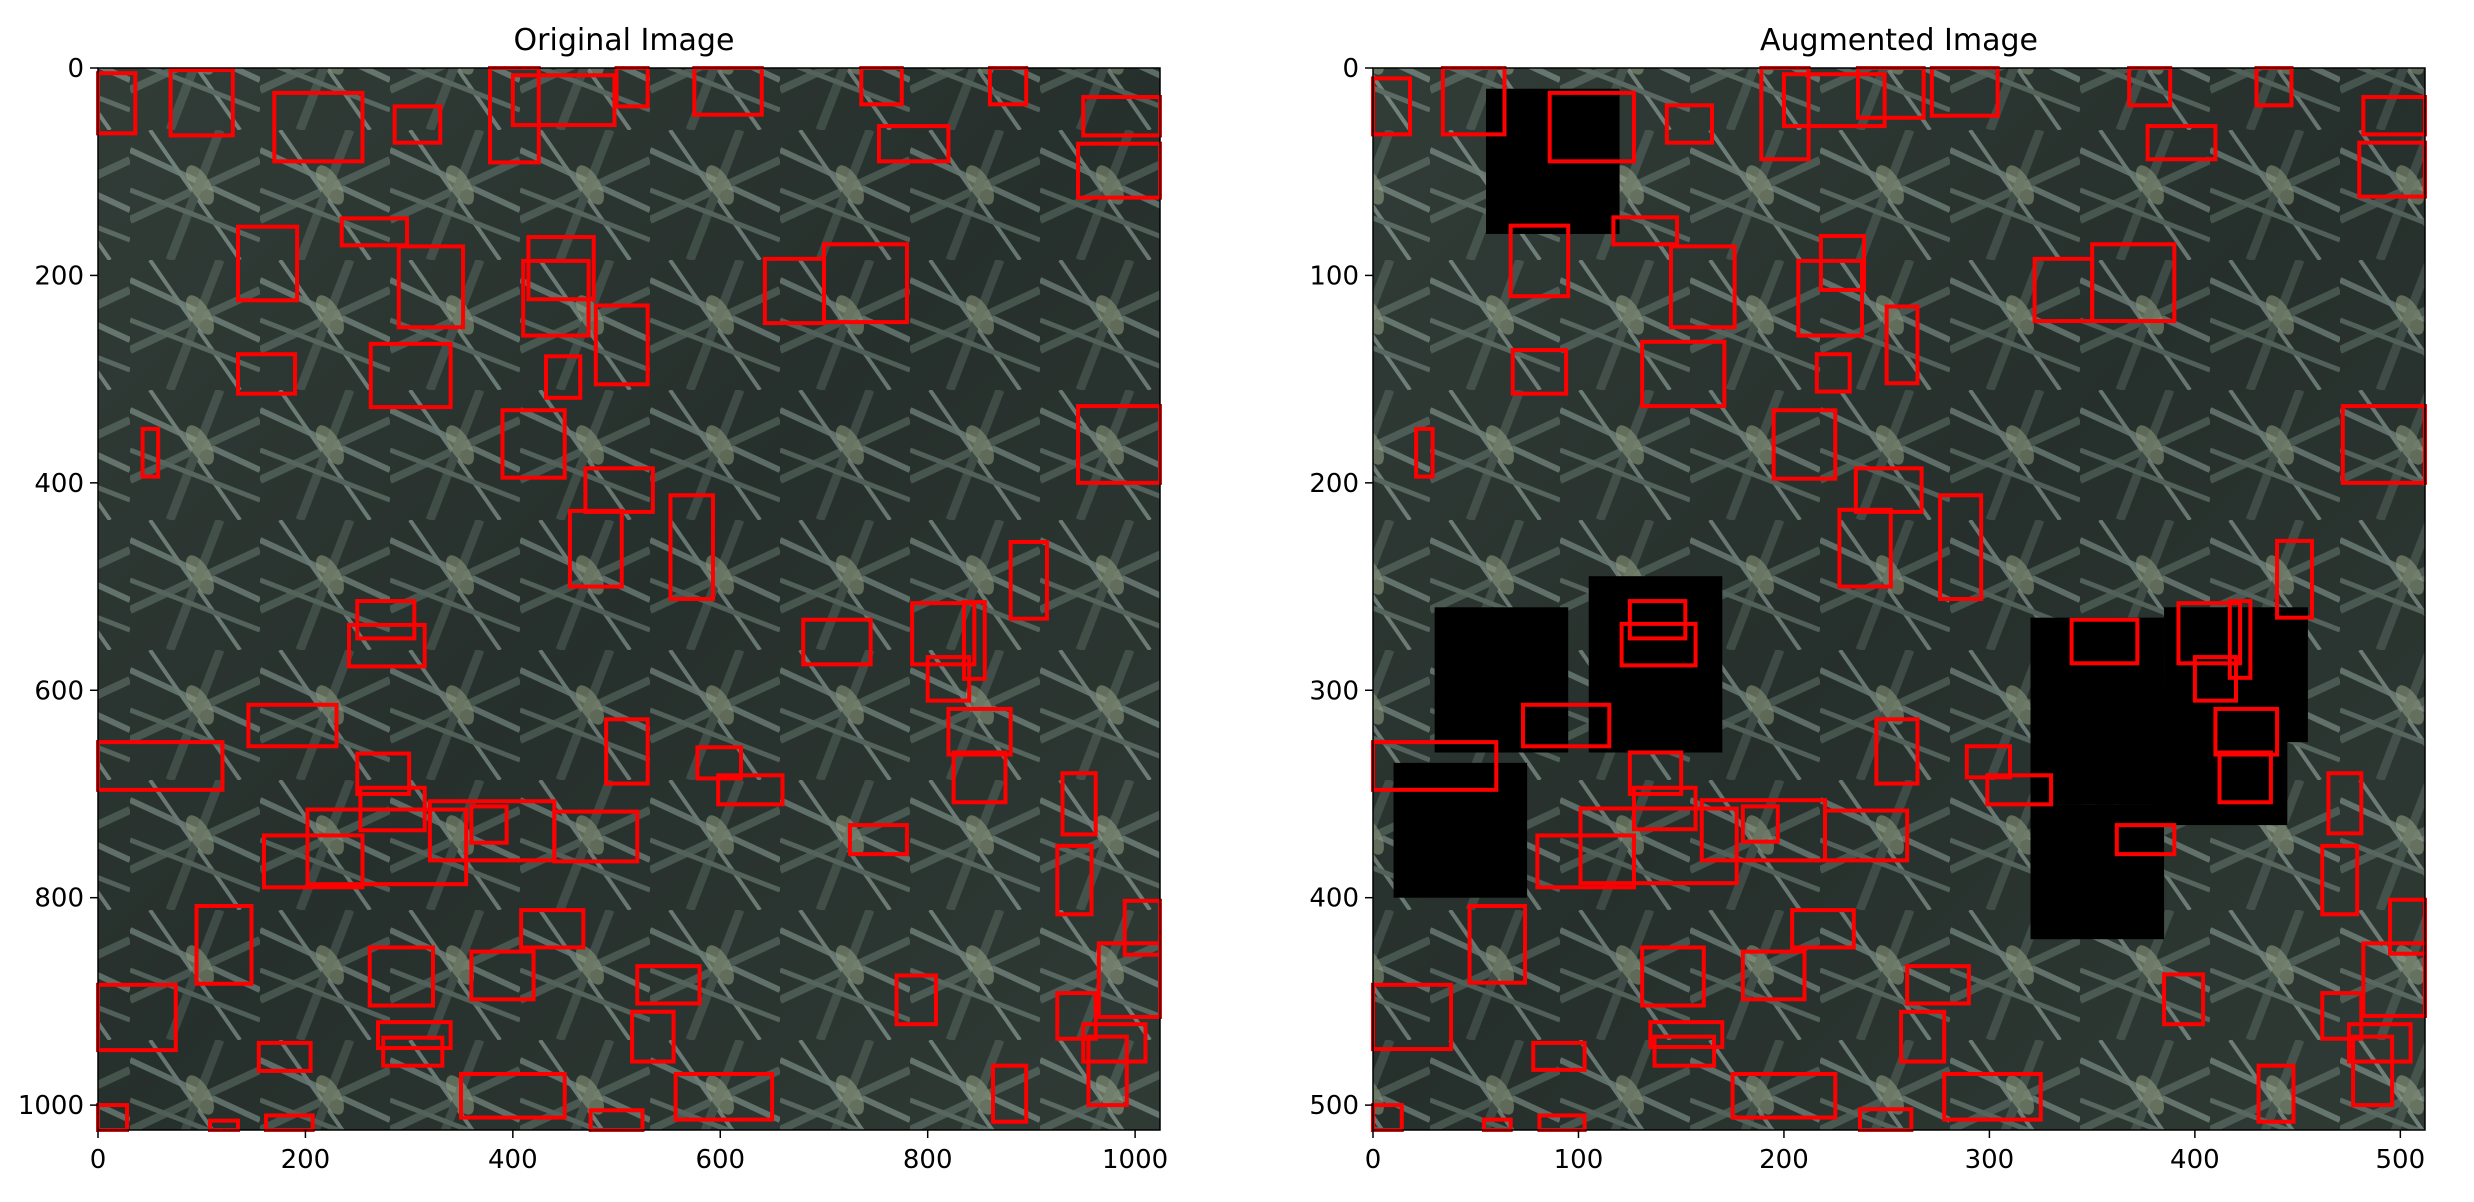 Image resolution: width=2474 pixels, height=1202 pixels. What do you see at coordinates (1135, 1160) in the screenshot?
I see `x-tick-label: 1000` at bounding box center [1135, 1160].